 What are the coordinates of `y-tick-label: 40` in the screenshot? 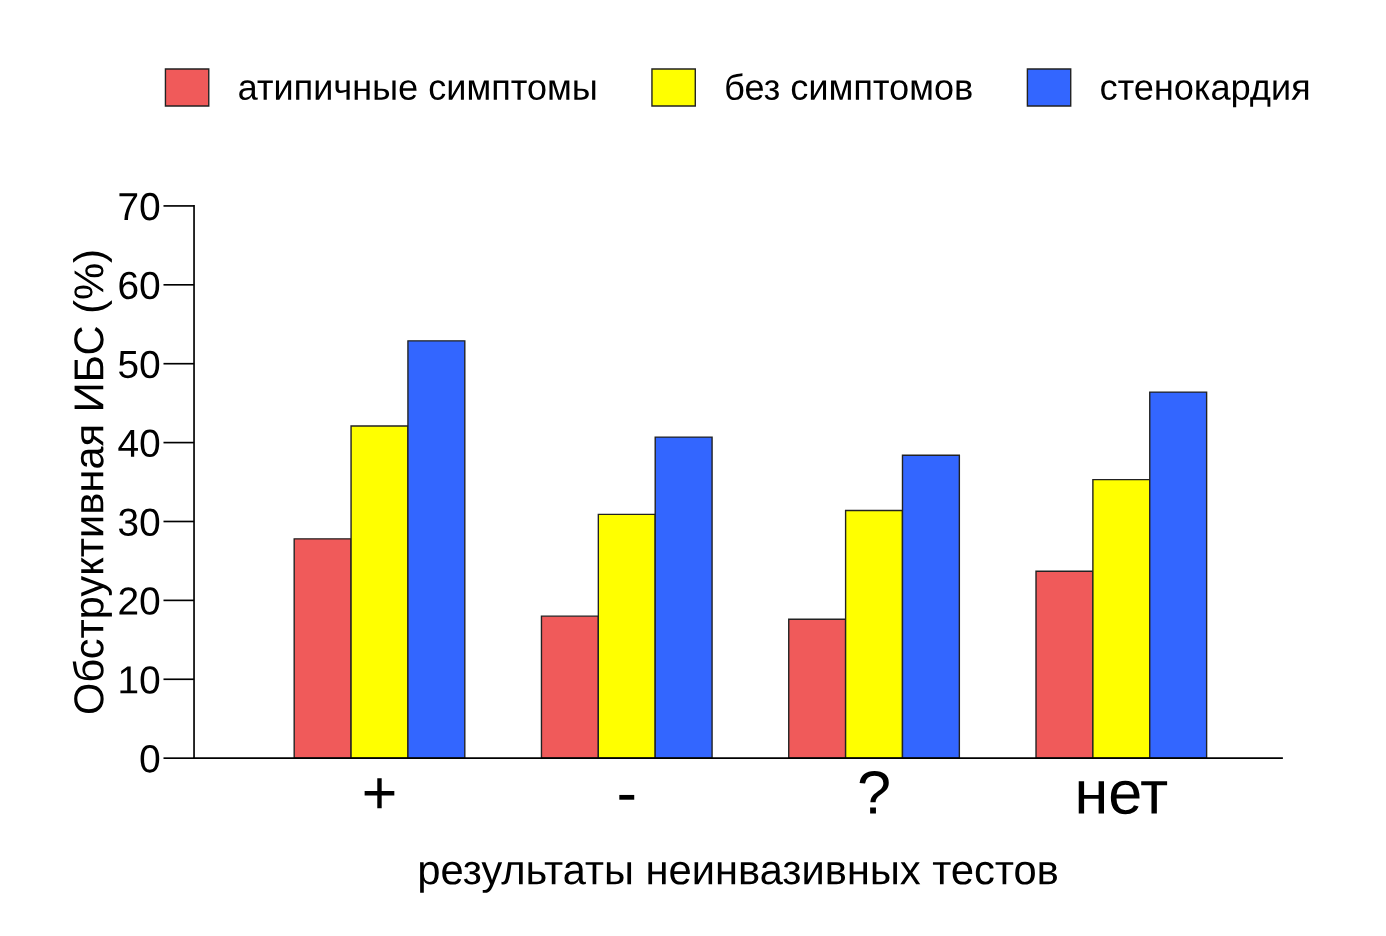 It's located at (139, 443).